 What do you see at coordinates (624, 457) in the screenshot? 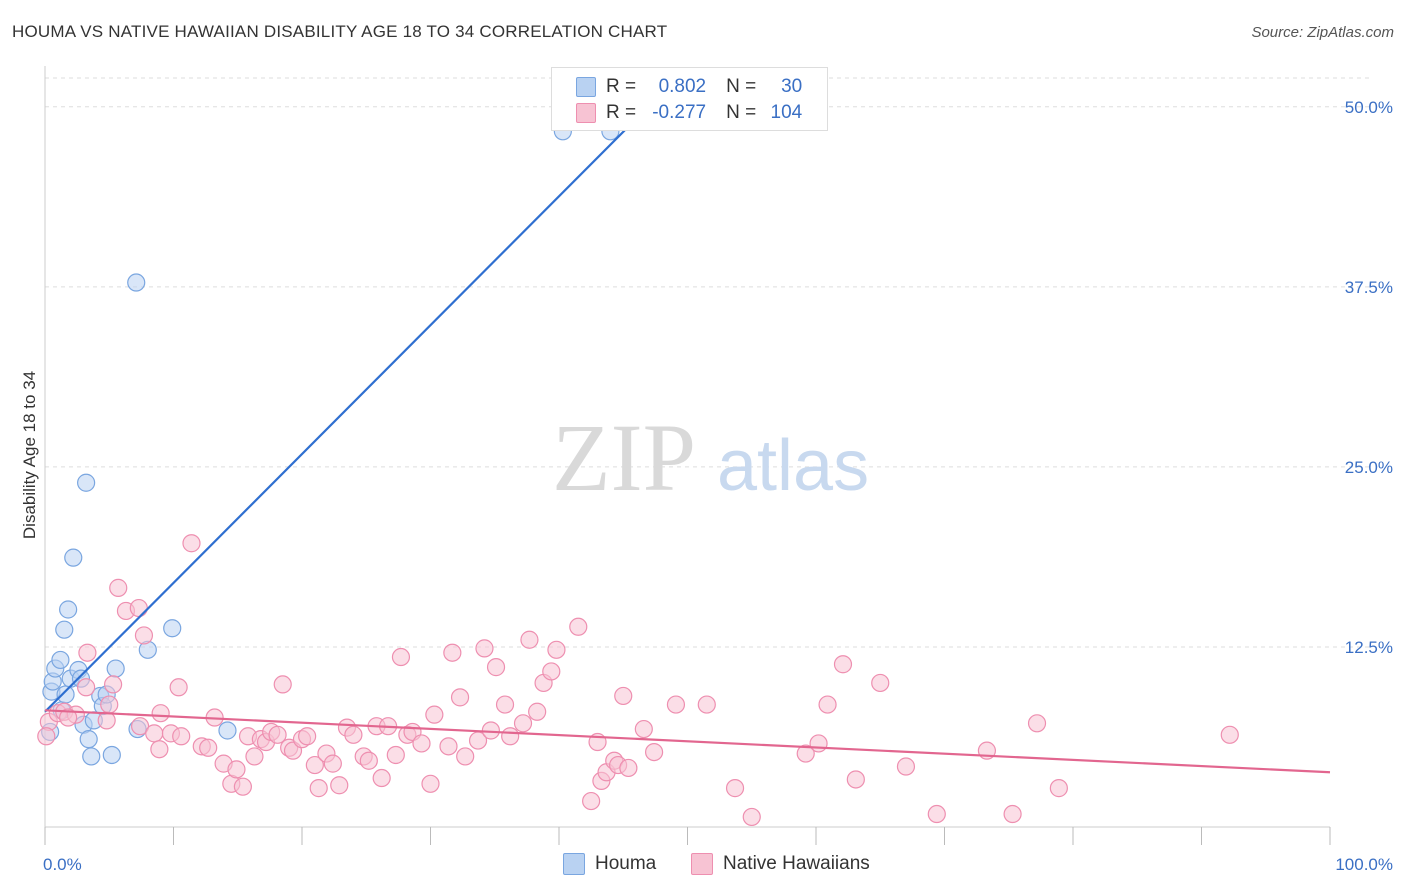
I see `watermark-zip: ZIP` at bounding box center [624, 457].